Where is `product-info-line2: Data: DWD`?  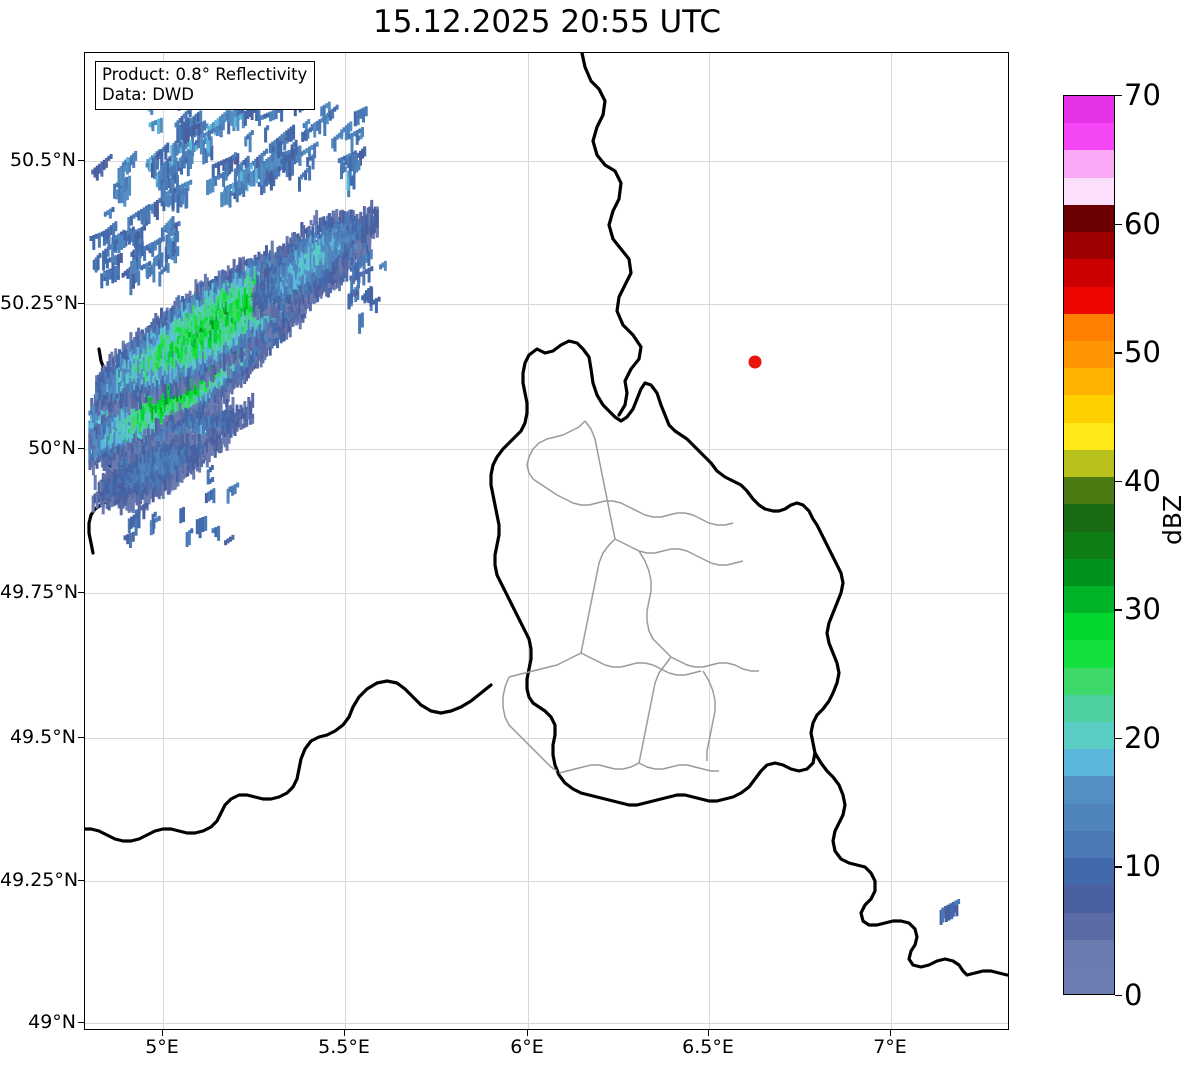
product-info-line2: Data: DWD is located at coordinates (148, 94).